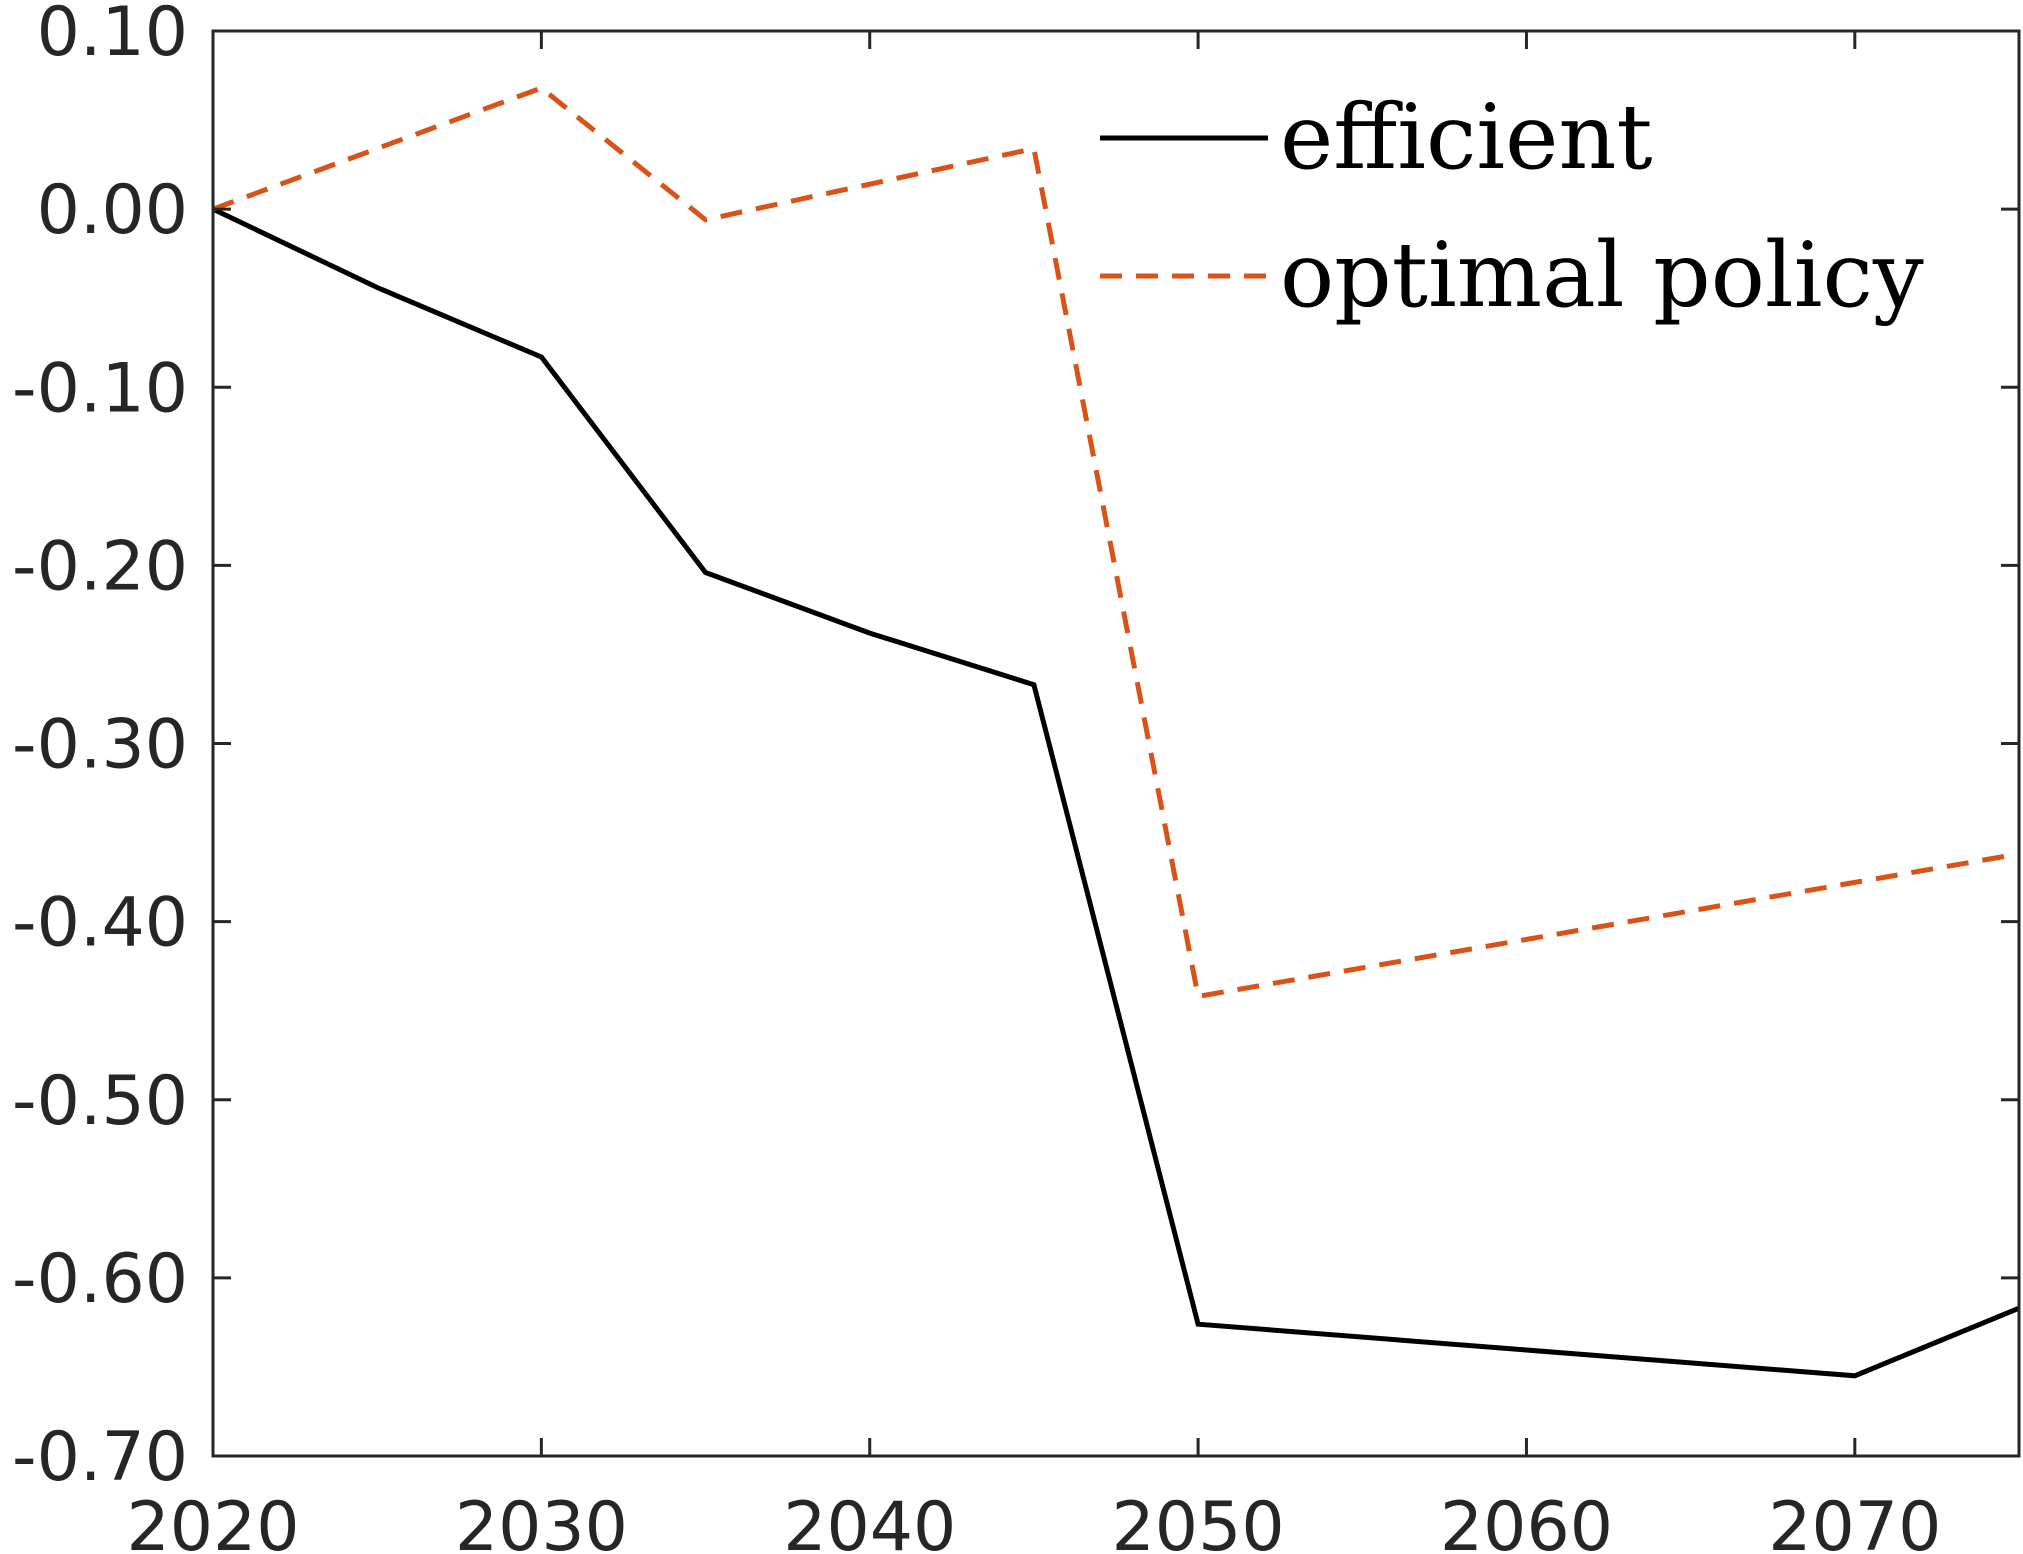 This screenshot has height=1554, width=2023. What do you see at coordinates (100, 745) in the screenshot?
I see `y-tick-label: -0.30` at bounding box center [100, 745].